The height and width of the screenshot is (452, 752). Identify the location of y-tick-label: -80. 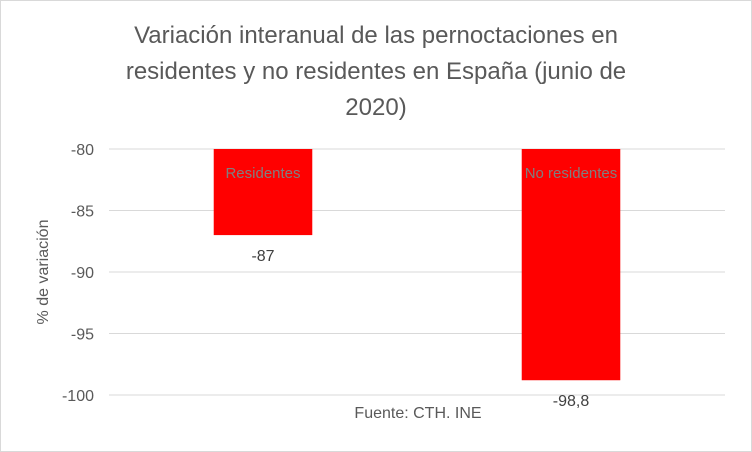
(82, 150).